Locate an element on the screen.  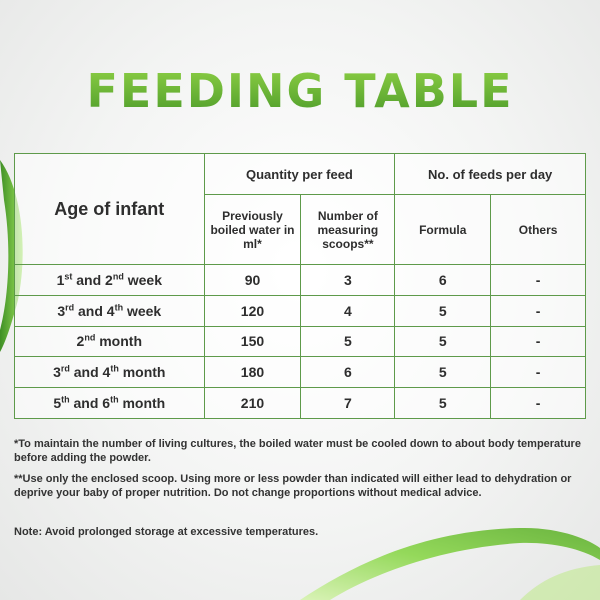
water-cell: 150 is located at coordinates (252, 341).